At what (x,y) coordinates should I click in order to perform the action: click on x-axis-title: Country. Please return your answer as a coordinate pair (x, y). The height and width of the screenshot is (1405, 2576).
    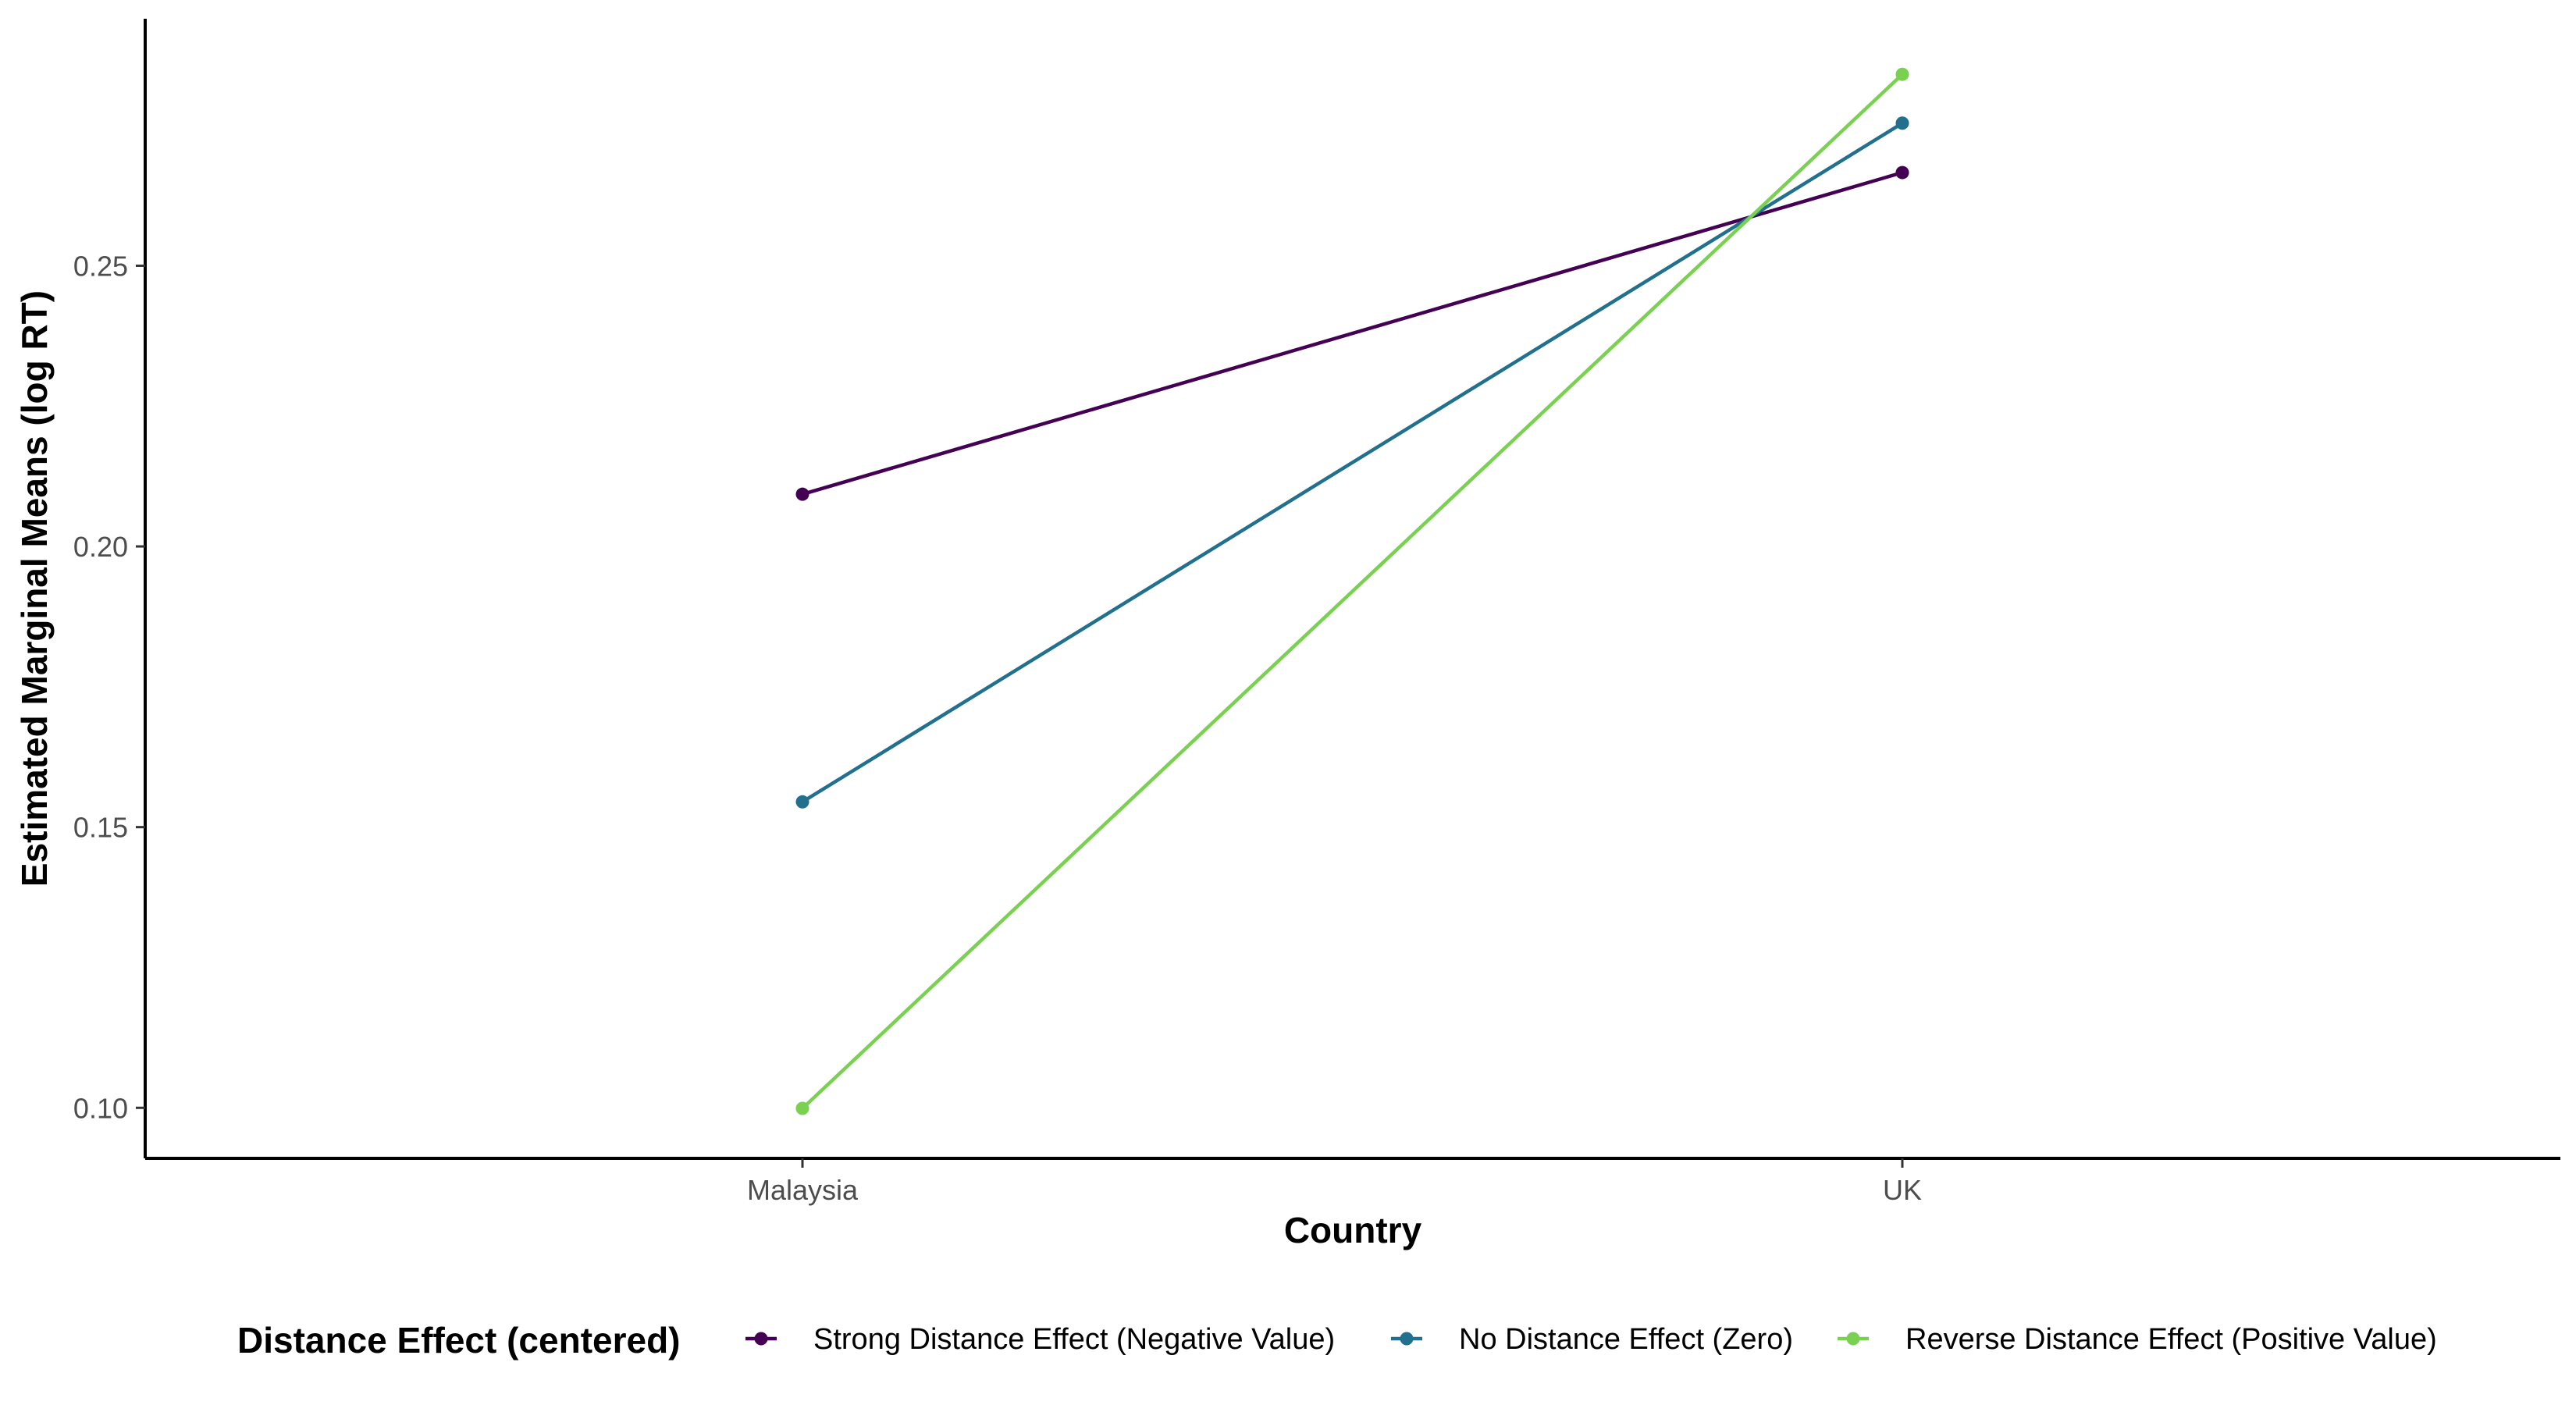
    Looking at the image, I should click on (1353, 1230).